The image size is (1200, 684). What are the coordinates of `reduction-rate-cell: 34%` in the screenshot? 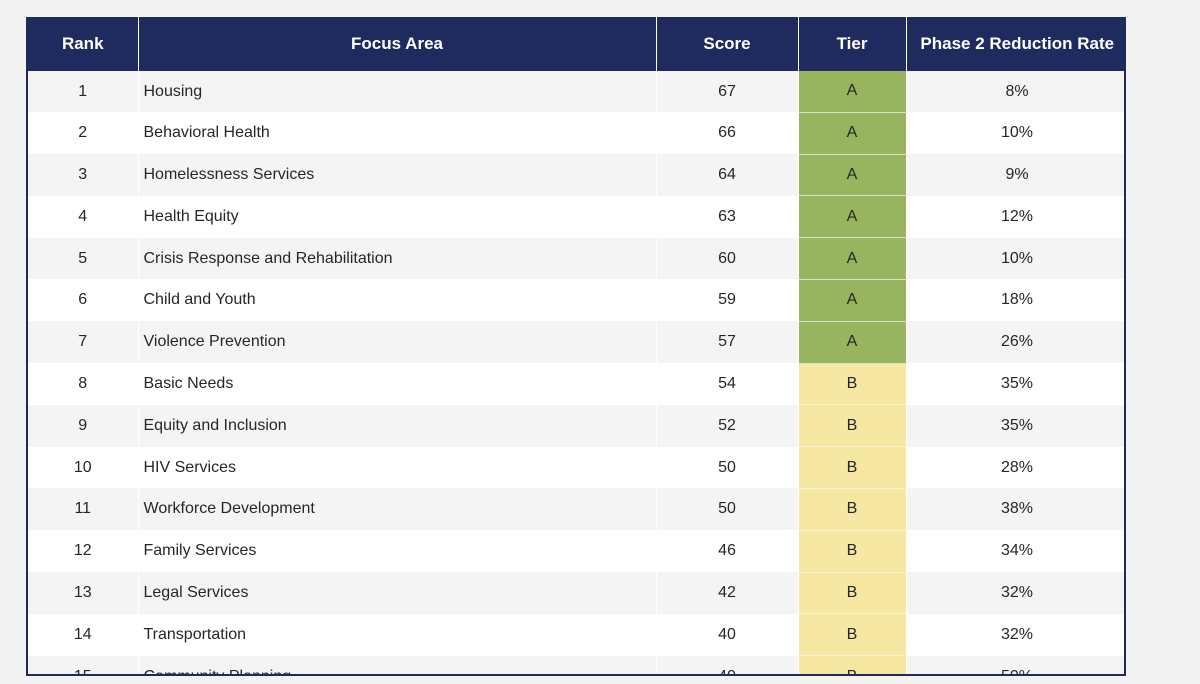 It's located at (1015, 551).